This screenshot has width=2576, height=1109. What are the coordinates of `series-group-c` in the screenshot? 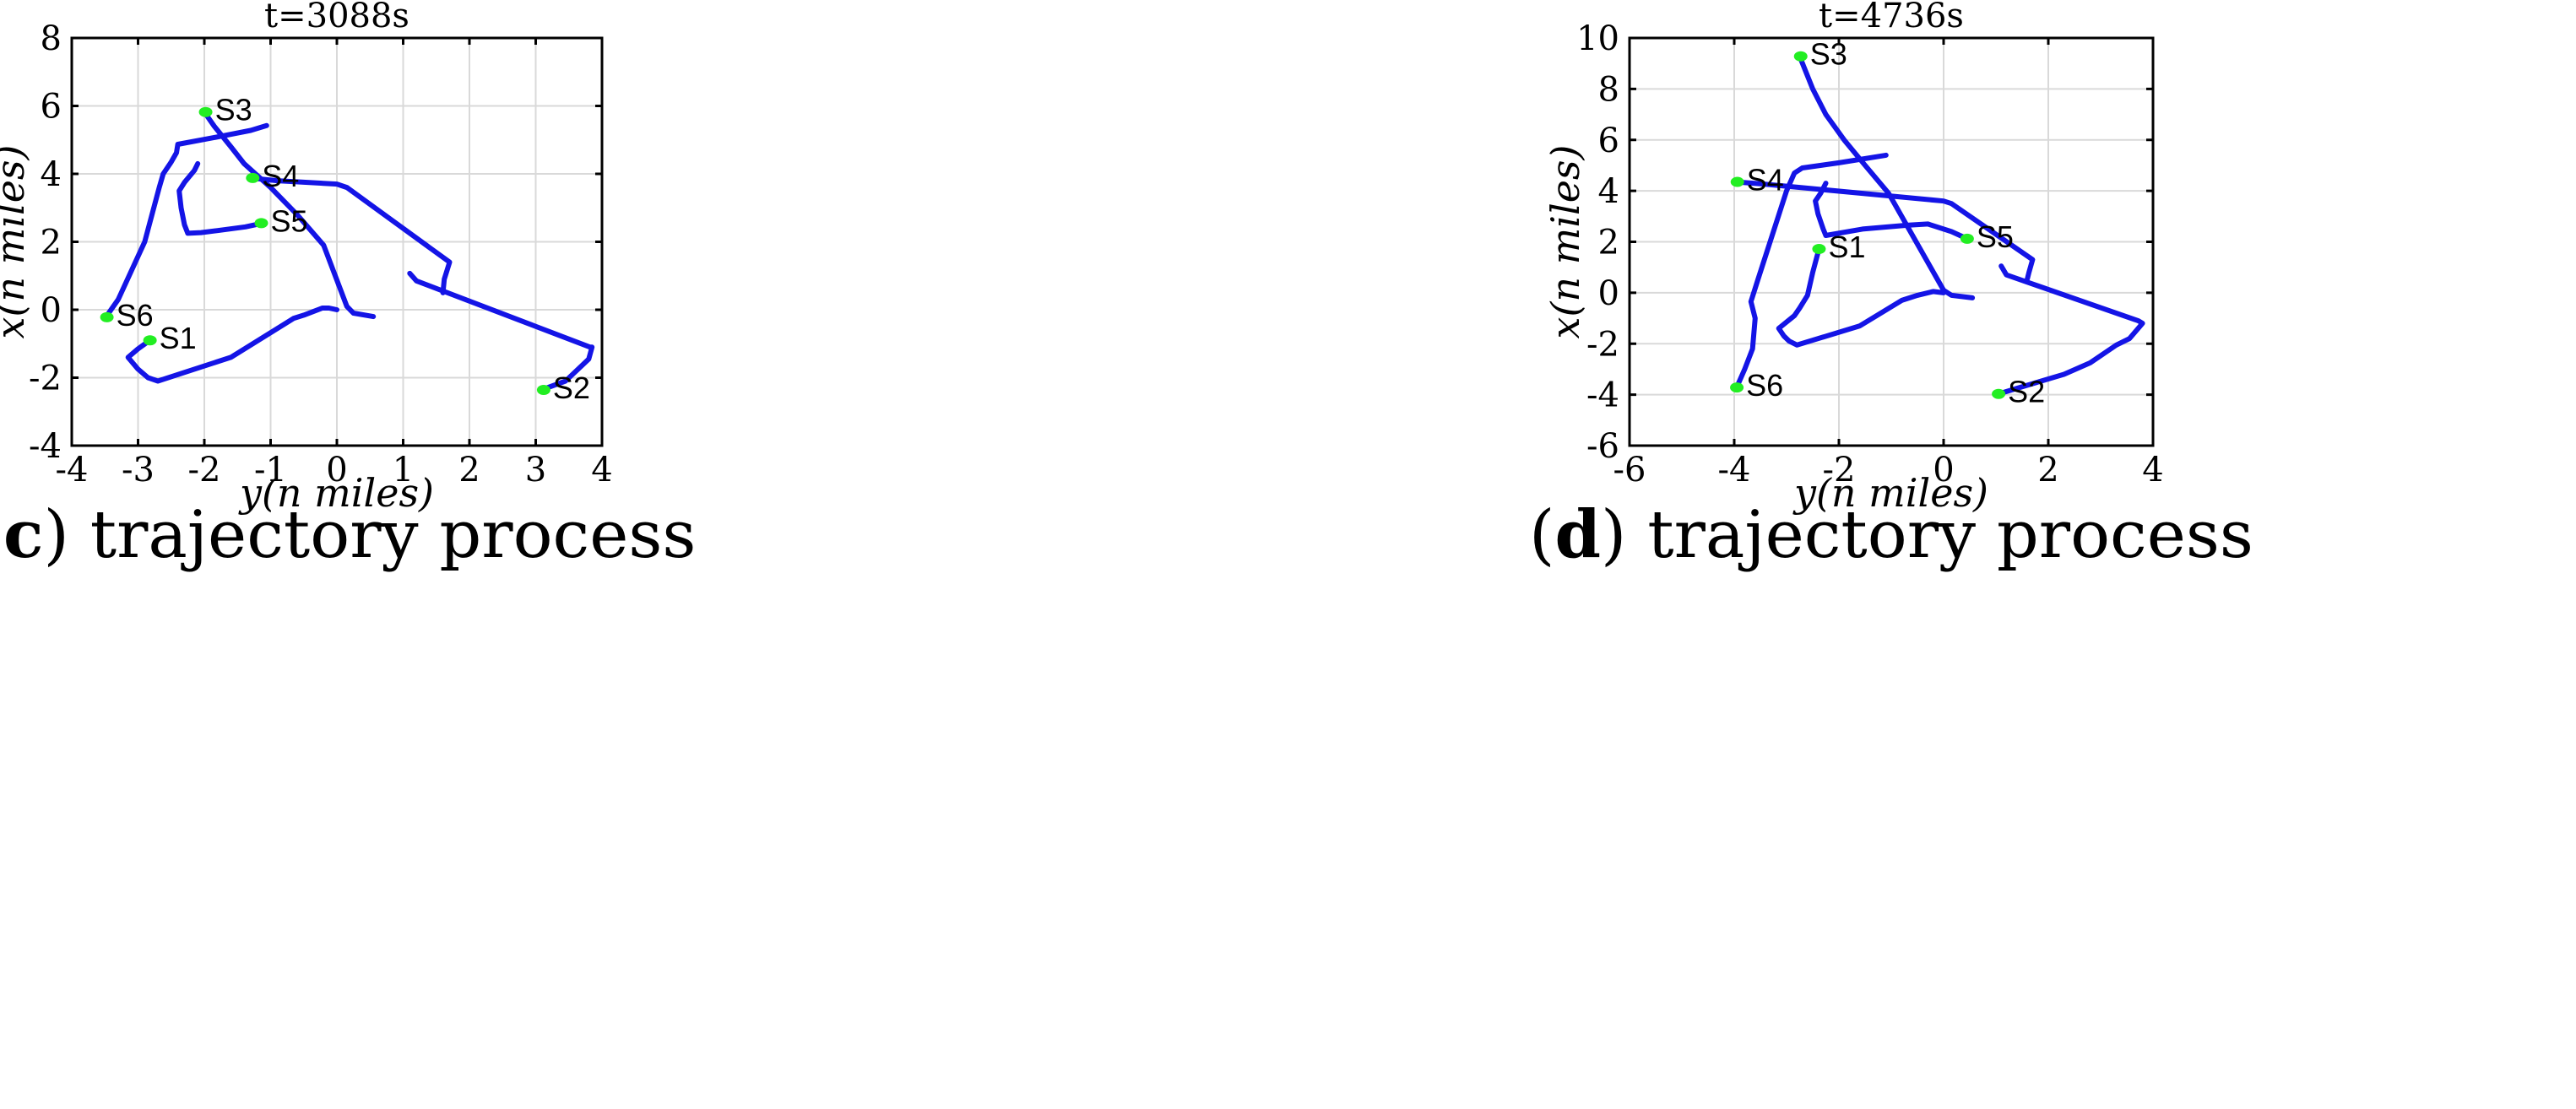 It's located at (349, 250).